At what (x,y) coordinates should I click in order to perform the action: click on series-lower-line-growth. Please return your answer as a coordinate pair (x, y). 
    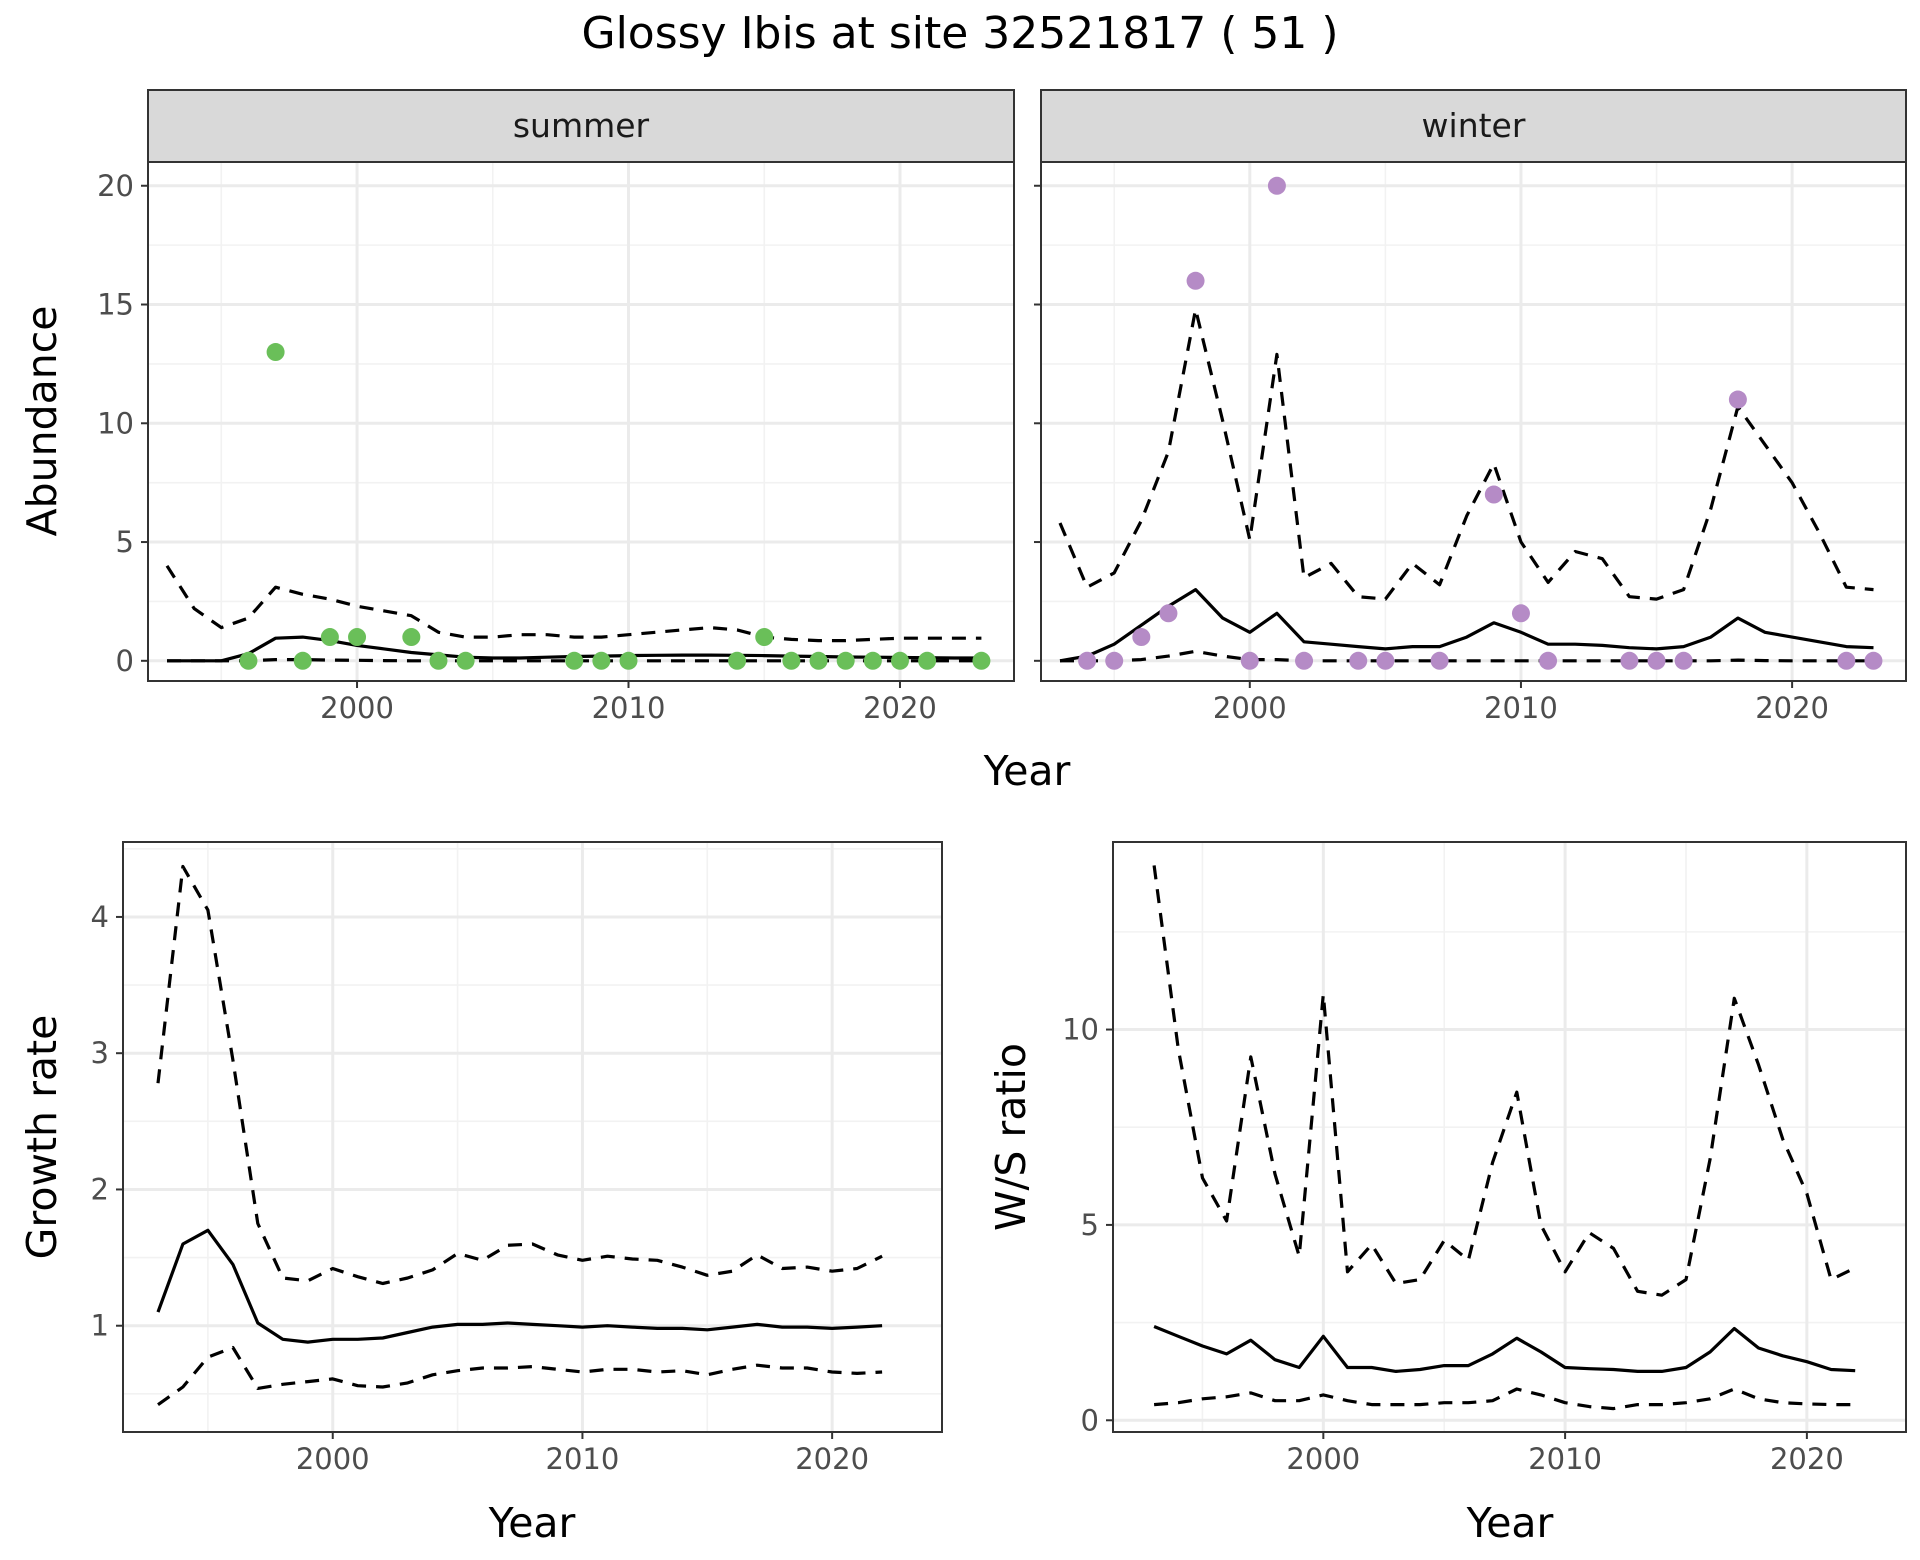
    Looking at the image, I should click on (520, 1376).